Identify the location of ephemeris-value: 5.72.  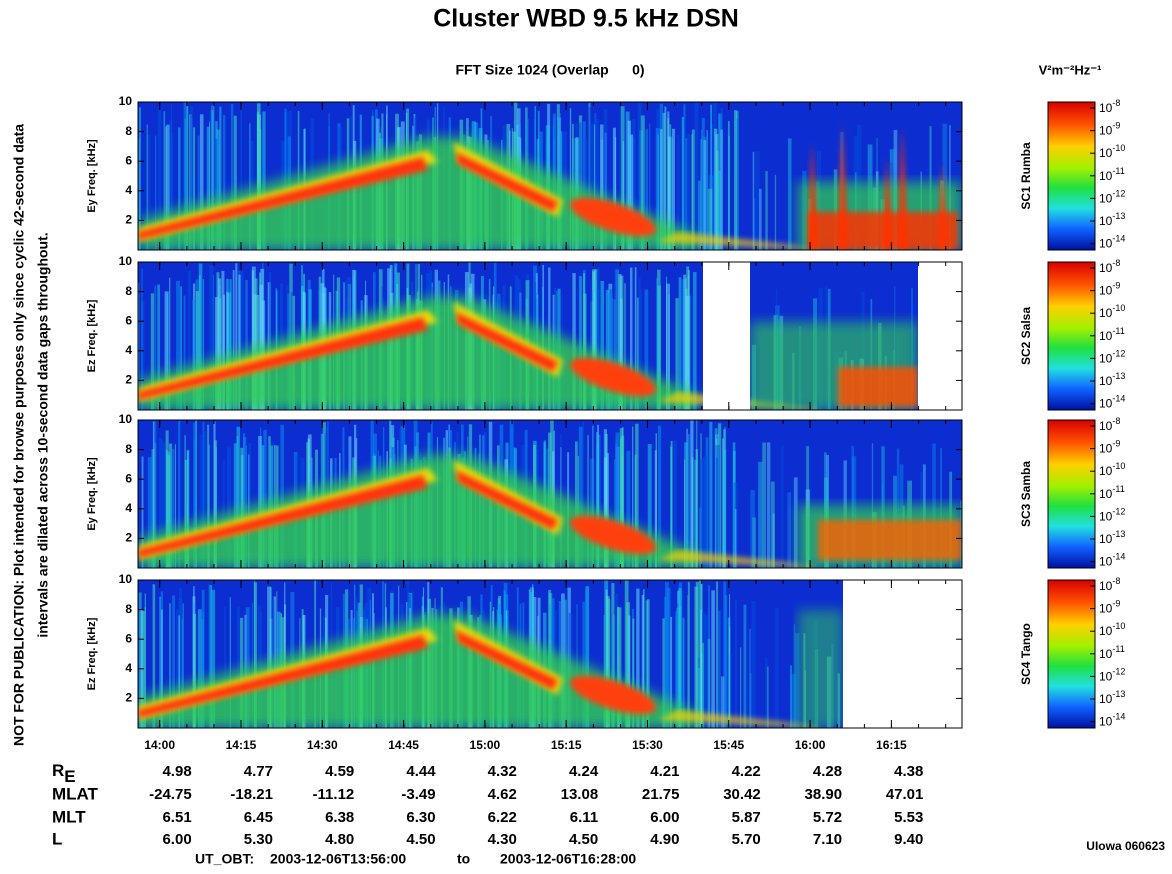
(827, 817).